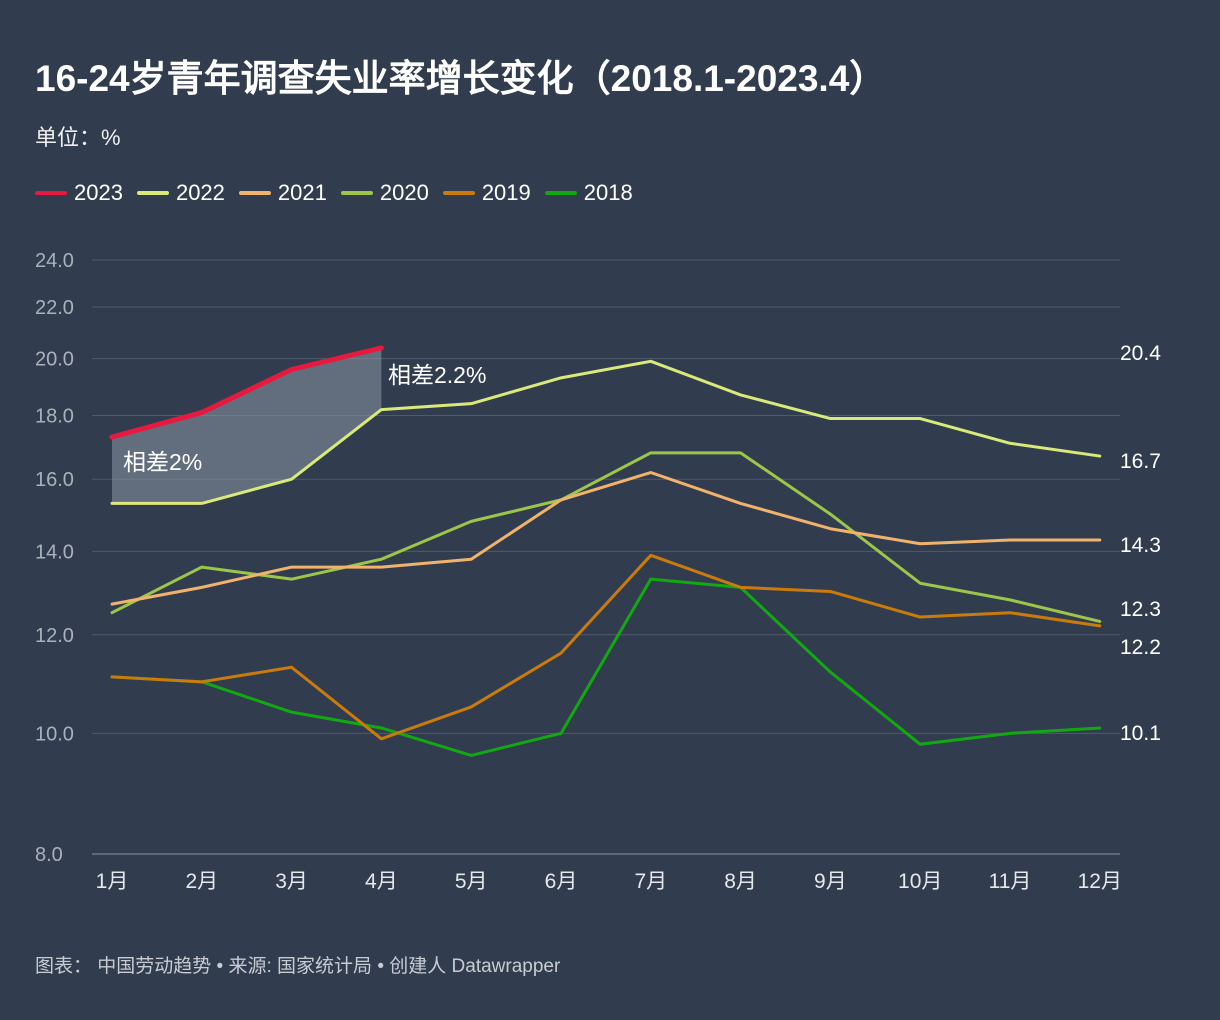 The width and height of the screenshot is (1220, 1020). Describe the element at coordinates (561, 881) in the screenshot. I see `x-tick-label: 6月` at that location.